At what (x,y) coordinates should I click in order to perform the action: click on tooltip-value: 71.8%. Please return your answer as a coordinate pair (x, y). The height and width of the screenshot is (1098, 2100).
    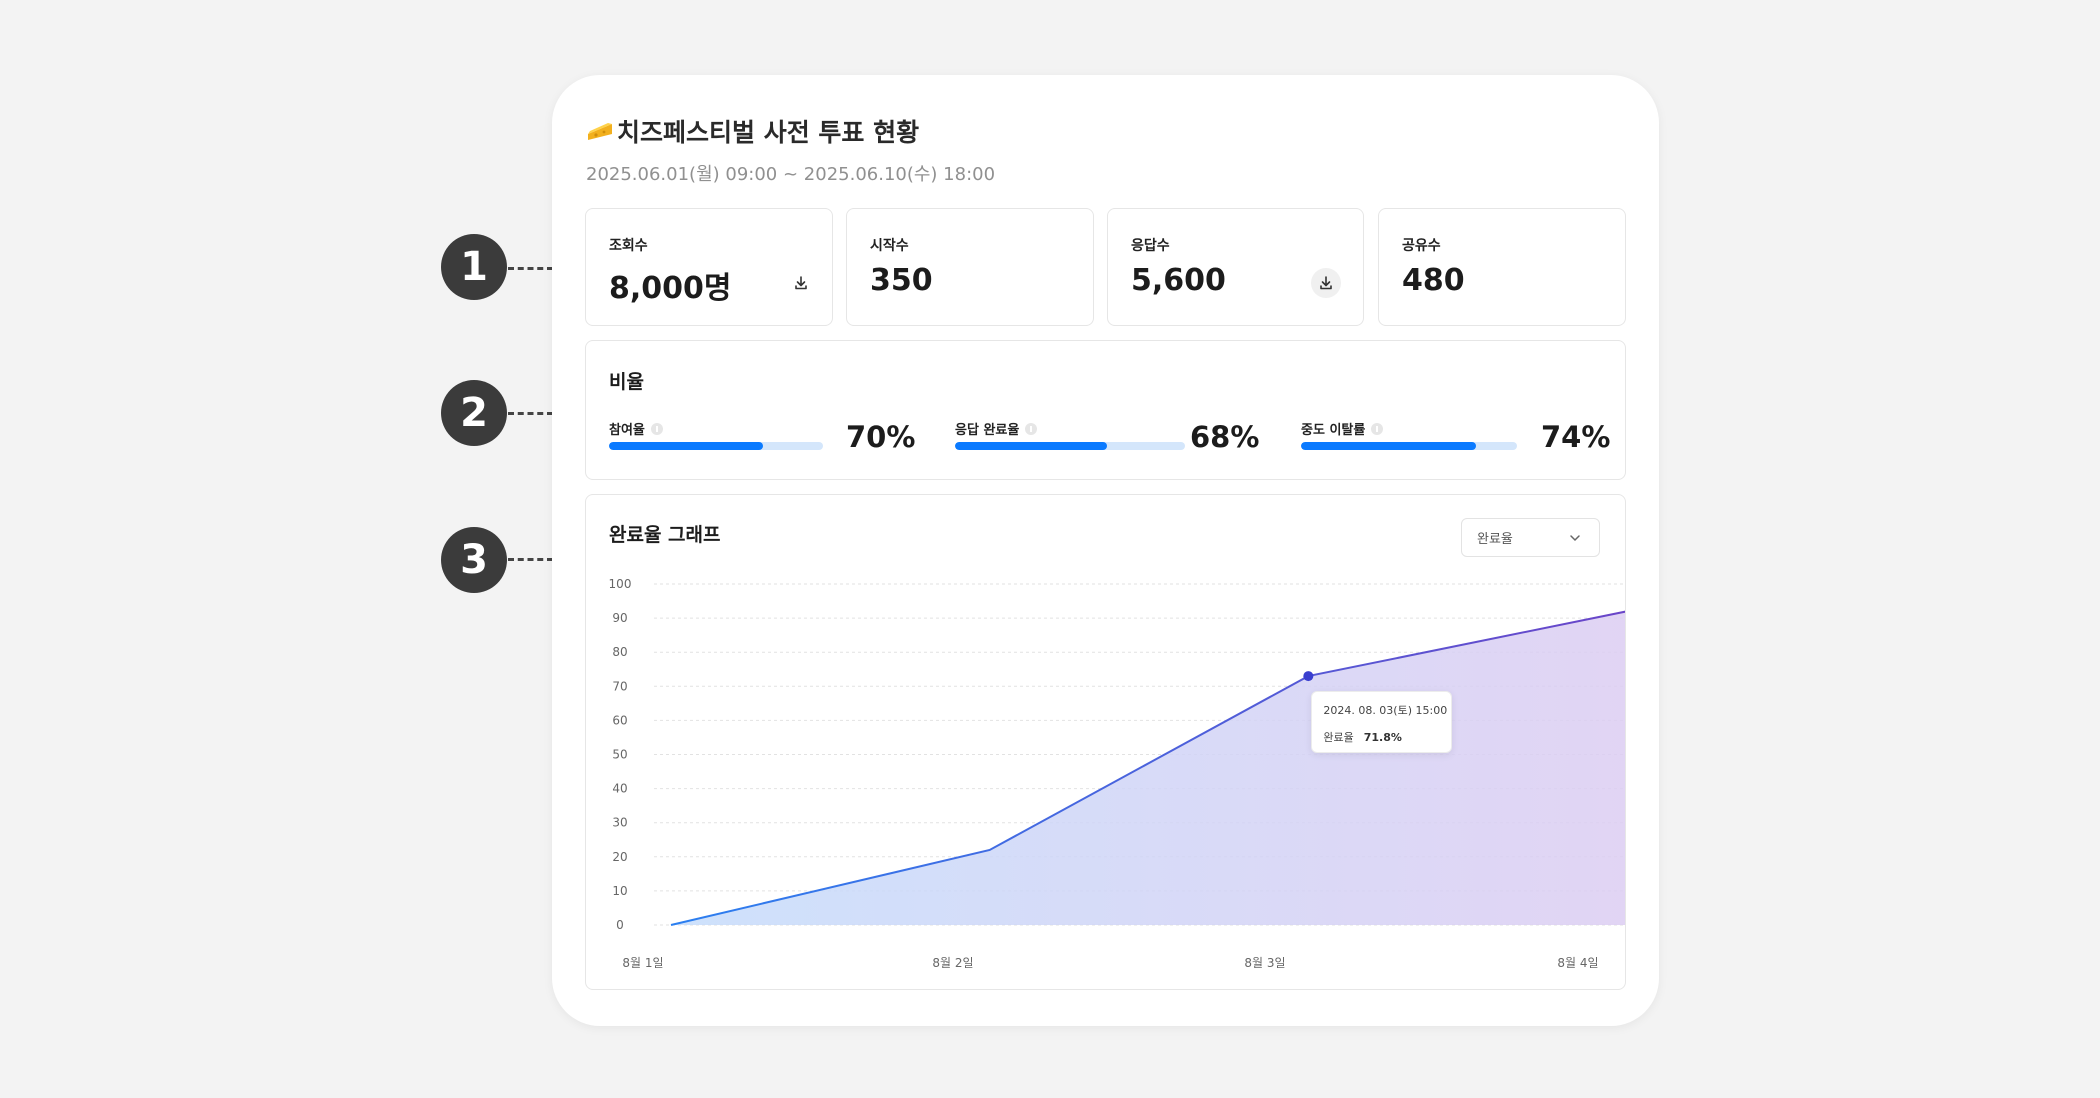
    Looking at the image, I should click on (1382, 738).